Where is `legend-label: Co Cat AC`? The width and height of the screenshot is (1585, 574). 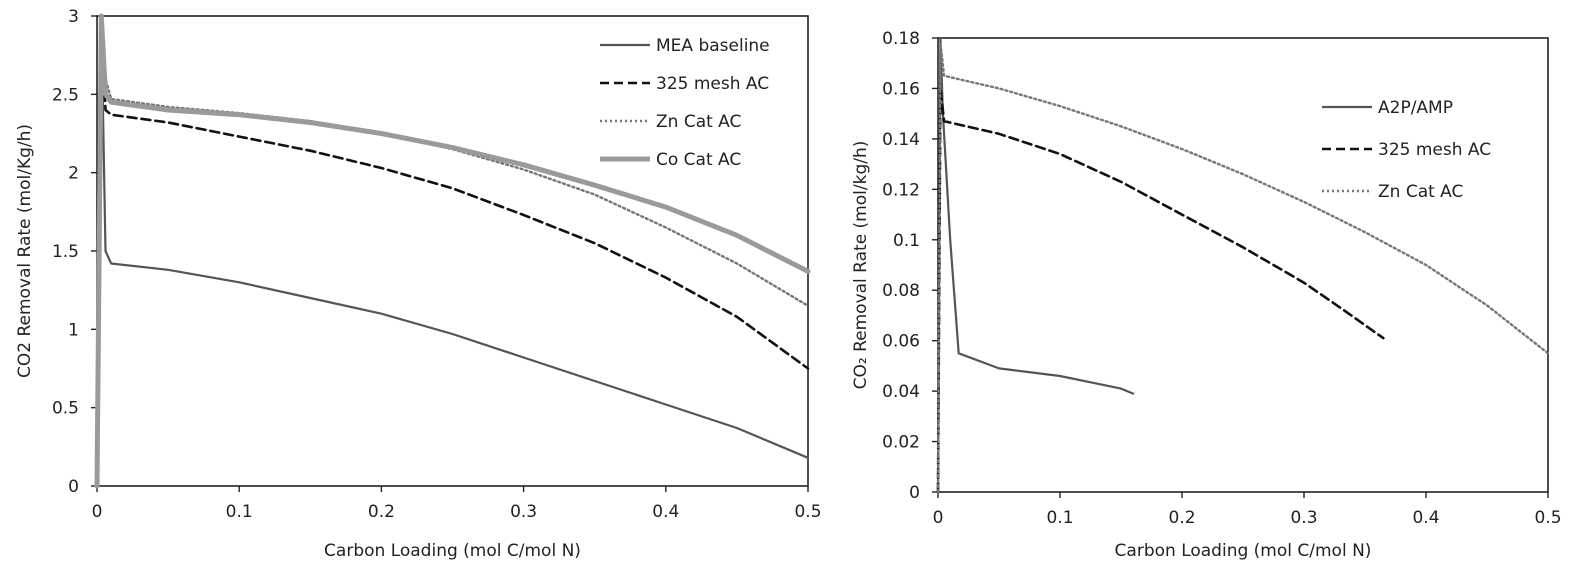
legend-label: Co Cat AC is located at coordinates (698, 160).